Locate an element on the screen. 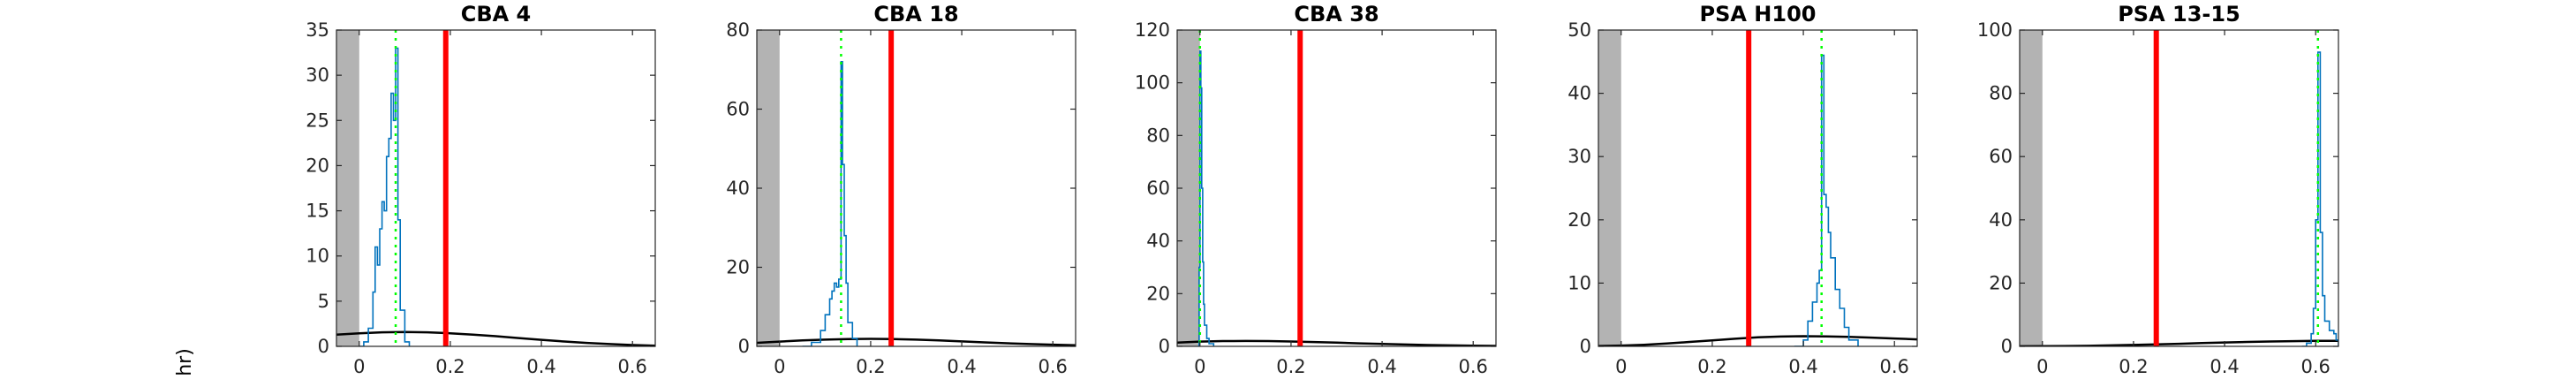  chart-panel-2: 0 0.2 0.4 0.6 0 20 40 60 80 CBA 18 is located at coordinates (901, 189).